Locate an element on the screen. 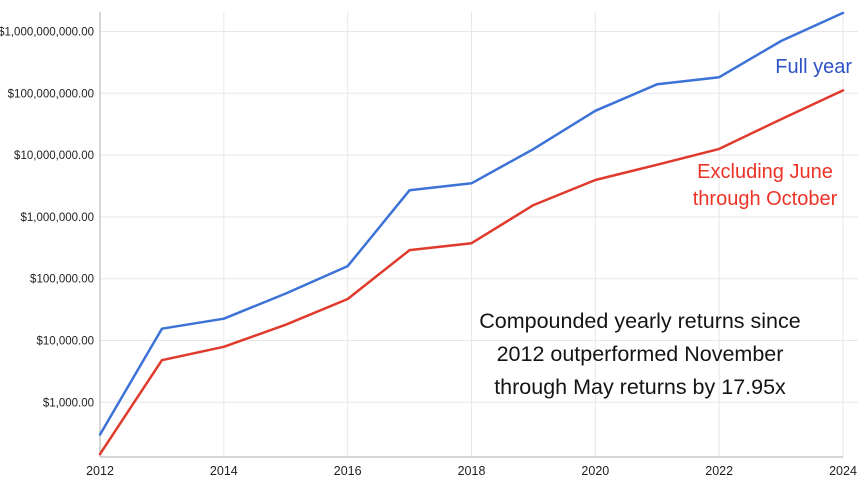 The image size is (860, 483). y-axis-tick-label: $1,000,000,000.00 is located at coordinates (47, 32).